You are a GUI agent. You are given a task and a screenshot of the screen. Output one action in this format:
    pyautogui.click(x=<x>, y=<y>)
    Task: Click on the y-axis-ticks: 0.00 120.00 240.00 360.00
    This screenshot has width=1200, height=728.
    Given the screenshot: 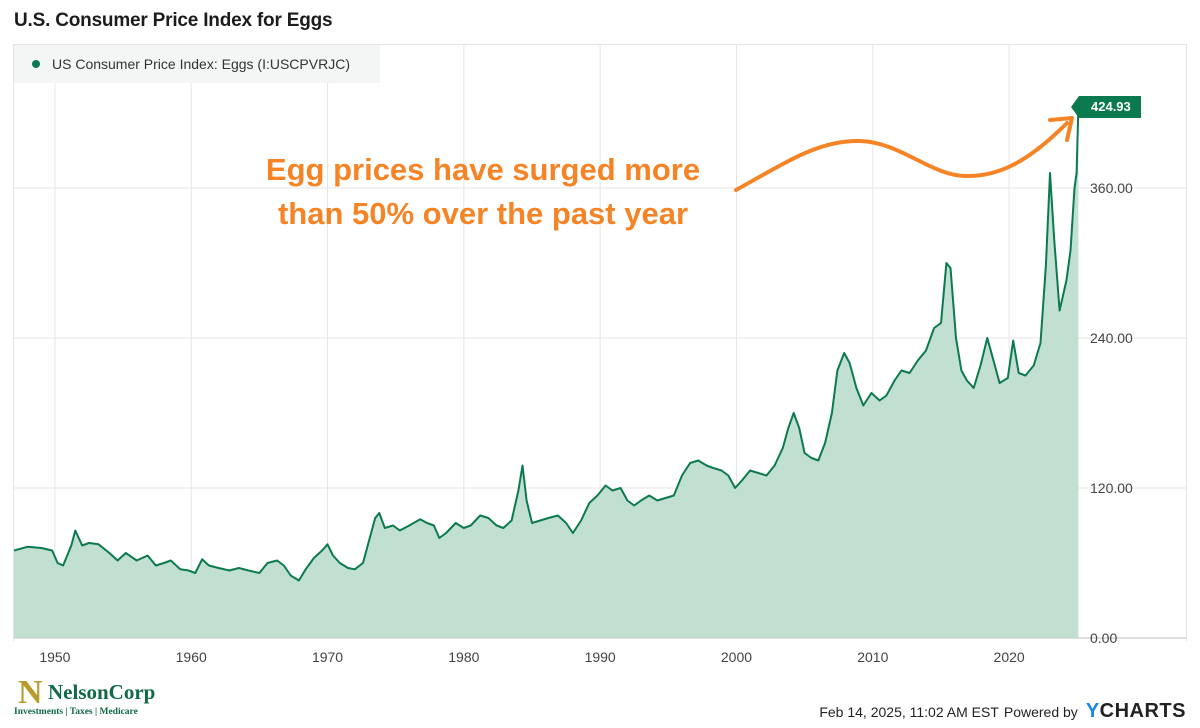 What is the action you would take?
    pyautogui.click(x=1111, y=413)
    